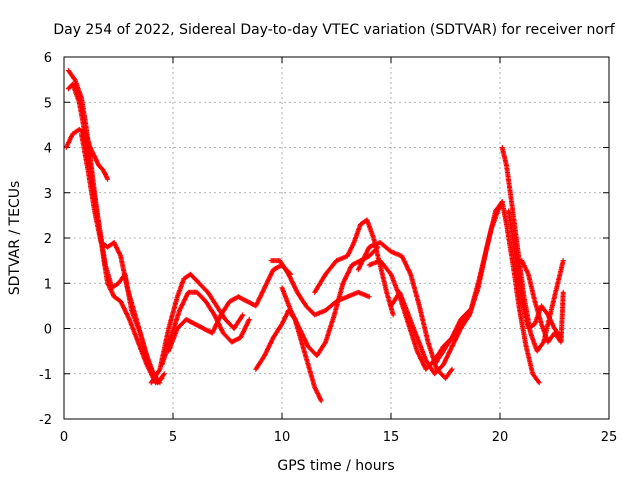 The image size is (640, 480). Describe the element at coordinates (64, 437) in the screenshot. I see `x-tick-label: 0` at that location.